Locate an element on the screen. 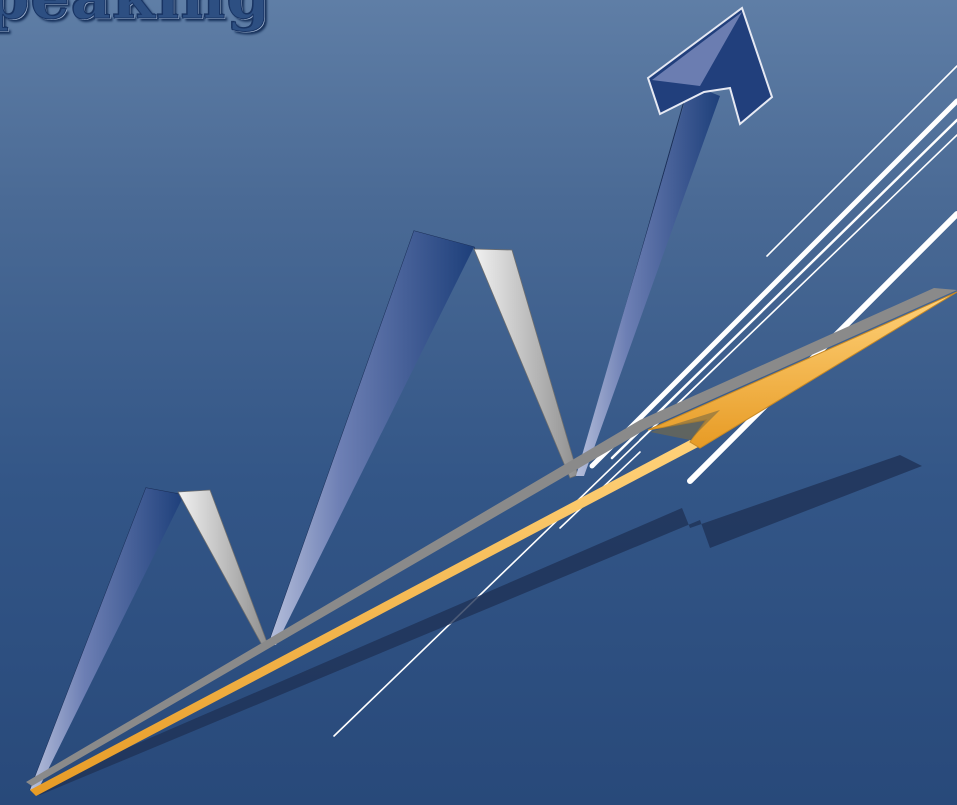  slide-title-fragment: peaking is located at coordinates (135, 17).